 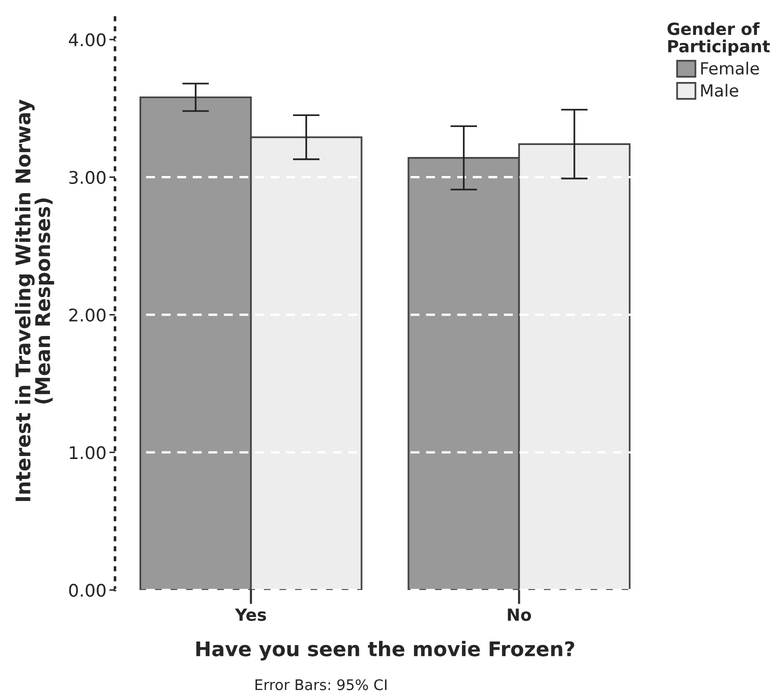 What do you see at coordinates (87, 315) in the screenshot?
I see `y-tick-label: 2.00` at bounding box center [87, 315].